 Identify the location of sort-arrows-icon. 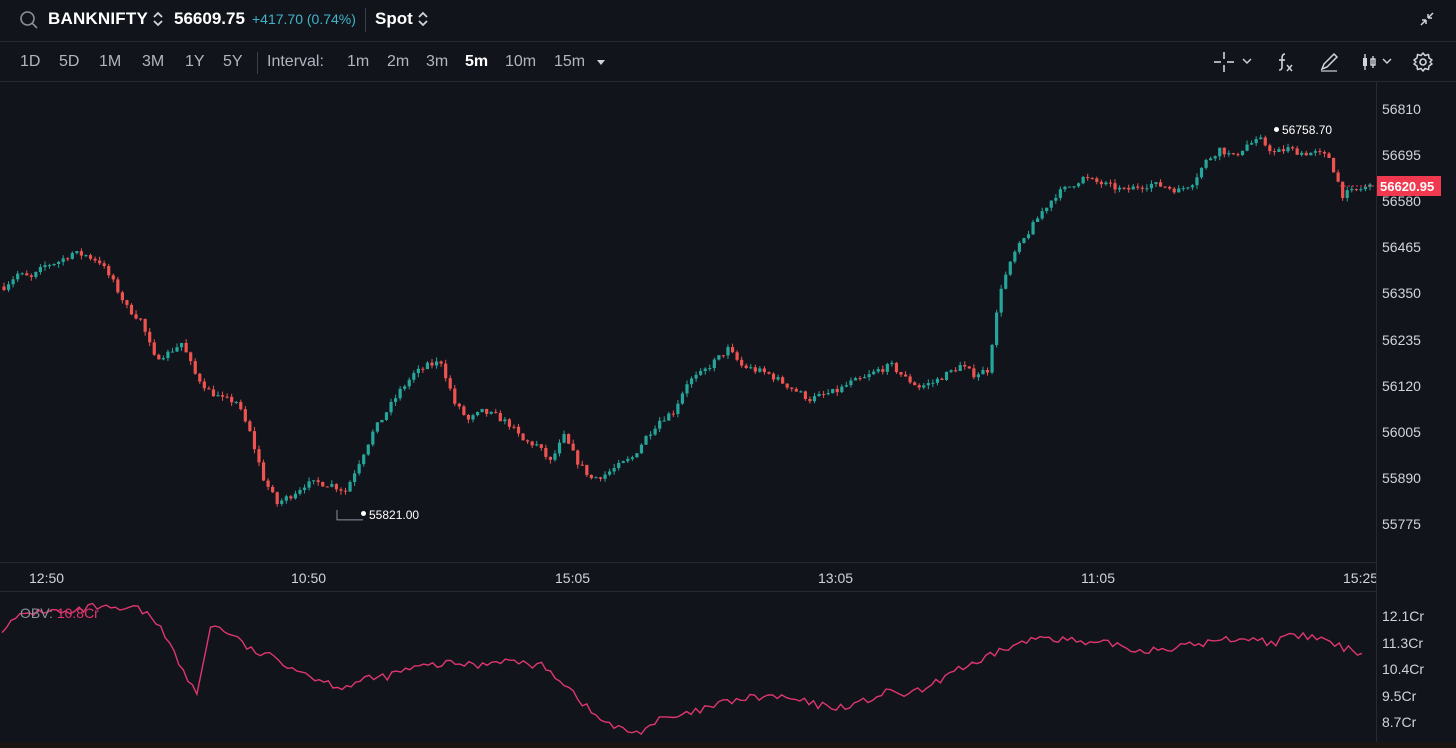
(158, 19).